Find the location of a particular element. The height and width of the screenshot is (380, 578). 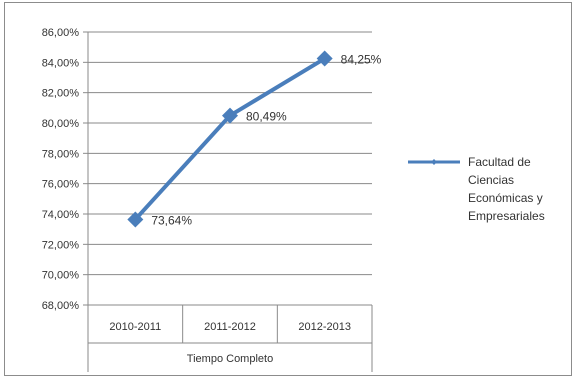

x-group-label: Tiempo Completo is located at coordinates (230, 359).